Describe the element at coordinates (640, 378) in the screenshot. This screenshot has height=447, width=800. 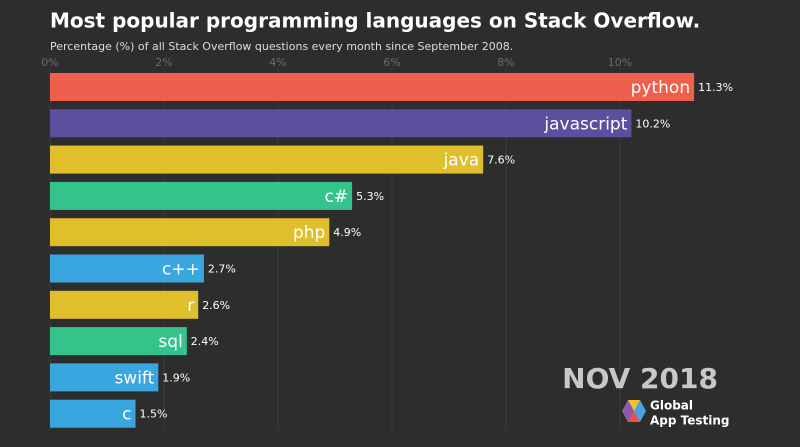
I see `date-annotation: NOV 2018` at that location.